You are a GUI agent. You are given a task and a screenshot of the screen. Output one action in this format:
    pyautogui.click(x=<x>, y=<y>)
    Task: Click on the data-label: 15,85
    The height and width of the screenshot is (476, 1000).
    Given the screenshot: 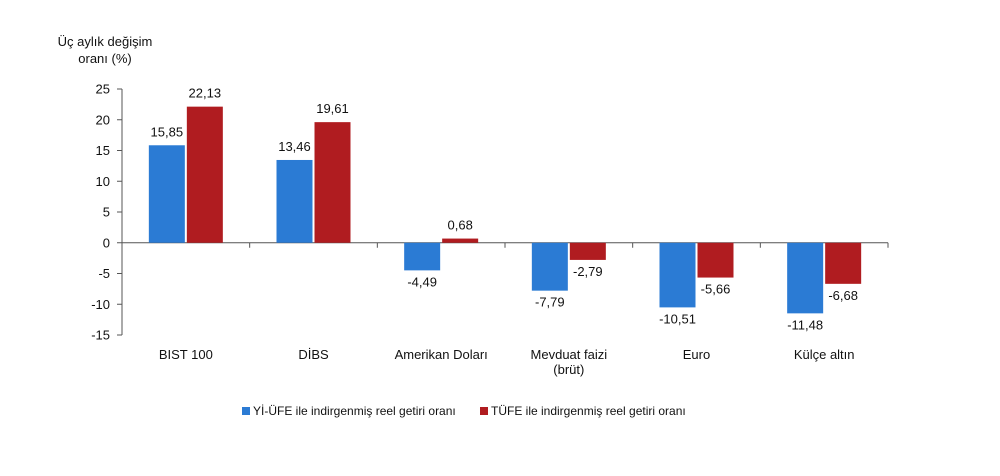 What is the action you would take?
    pyautogui.click(x=167, y=131)
    